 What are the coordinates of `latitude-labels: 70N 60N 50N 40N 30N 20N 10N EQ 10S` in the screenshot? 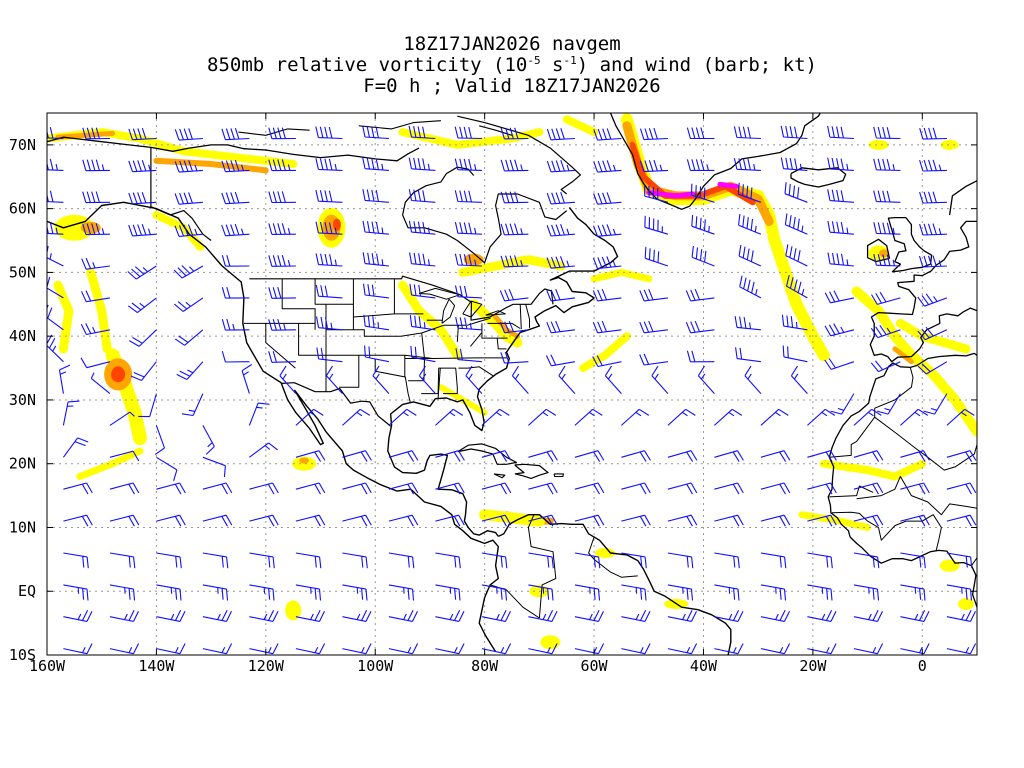 It's located at (22, 400).